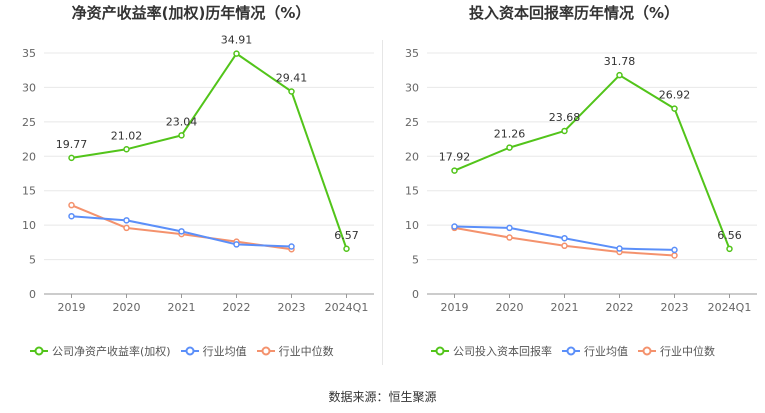 This screenshot has width=765, height=413. What do you see at coordinates (502, 351) in the screenshot?
I see `legend-label: 公司投入资本回报率` at bounding box center [502, 351].